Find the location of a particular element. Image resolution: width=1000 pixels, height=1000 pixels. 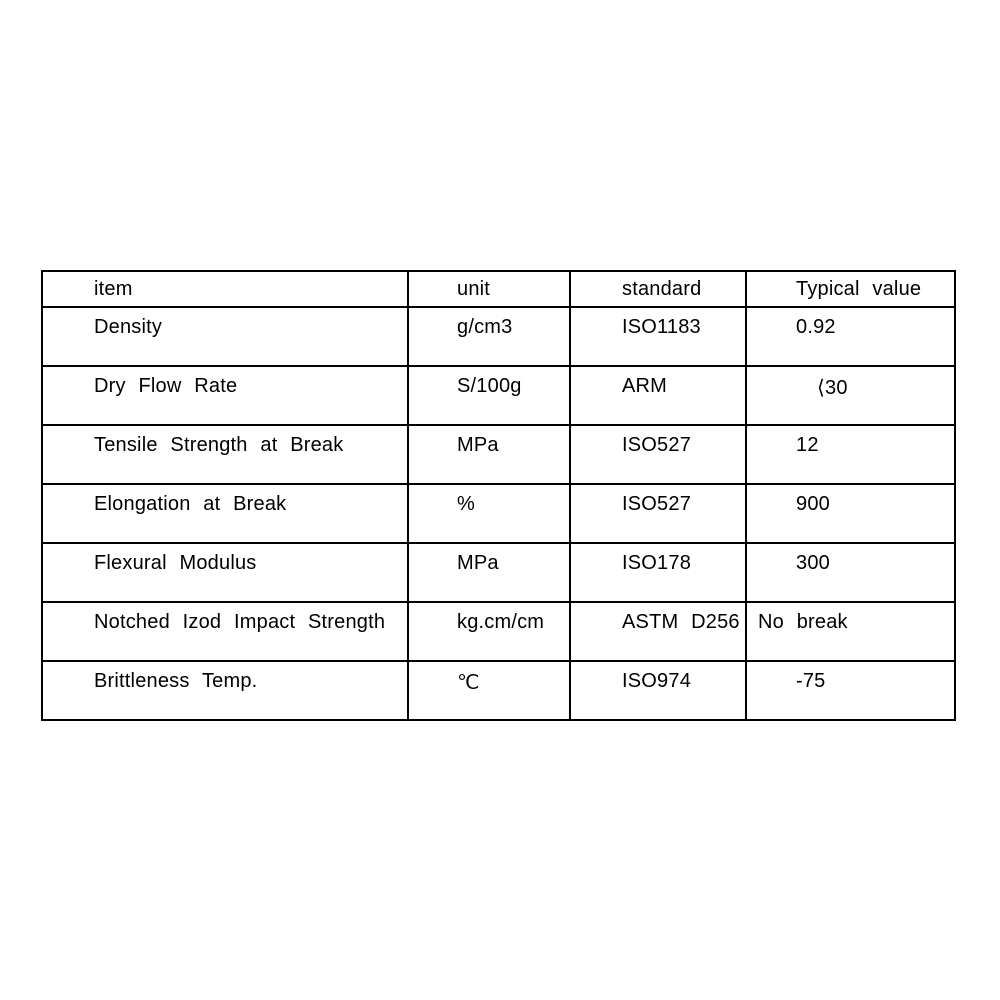

cell-r1-c1: S/100g is located at coordinates (489, 395).